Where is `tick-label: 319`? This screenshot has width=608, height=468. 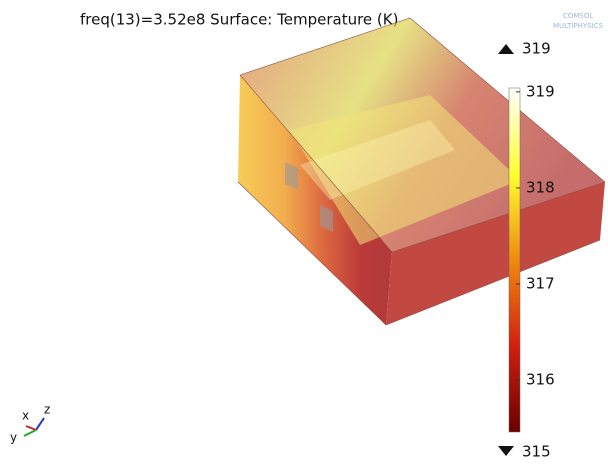 tick-label: 319 is located at coordinates (540, 91).